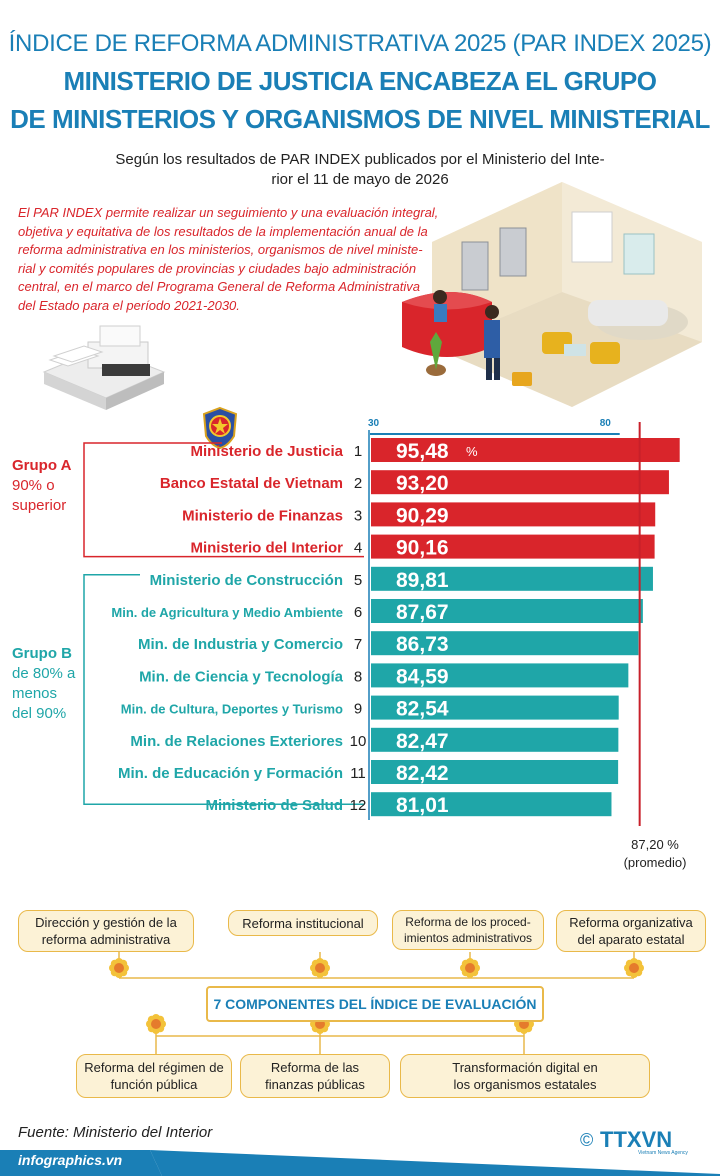 The height and width of the screenshot is (1176, 720). I want to click on group-b-desc: del 90%, so click(39, 713).